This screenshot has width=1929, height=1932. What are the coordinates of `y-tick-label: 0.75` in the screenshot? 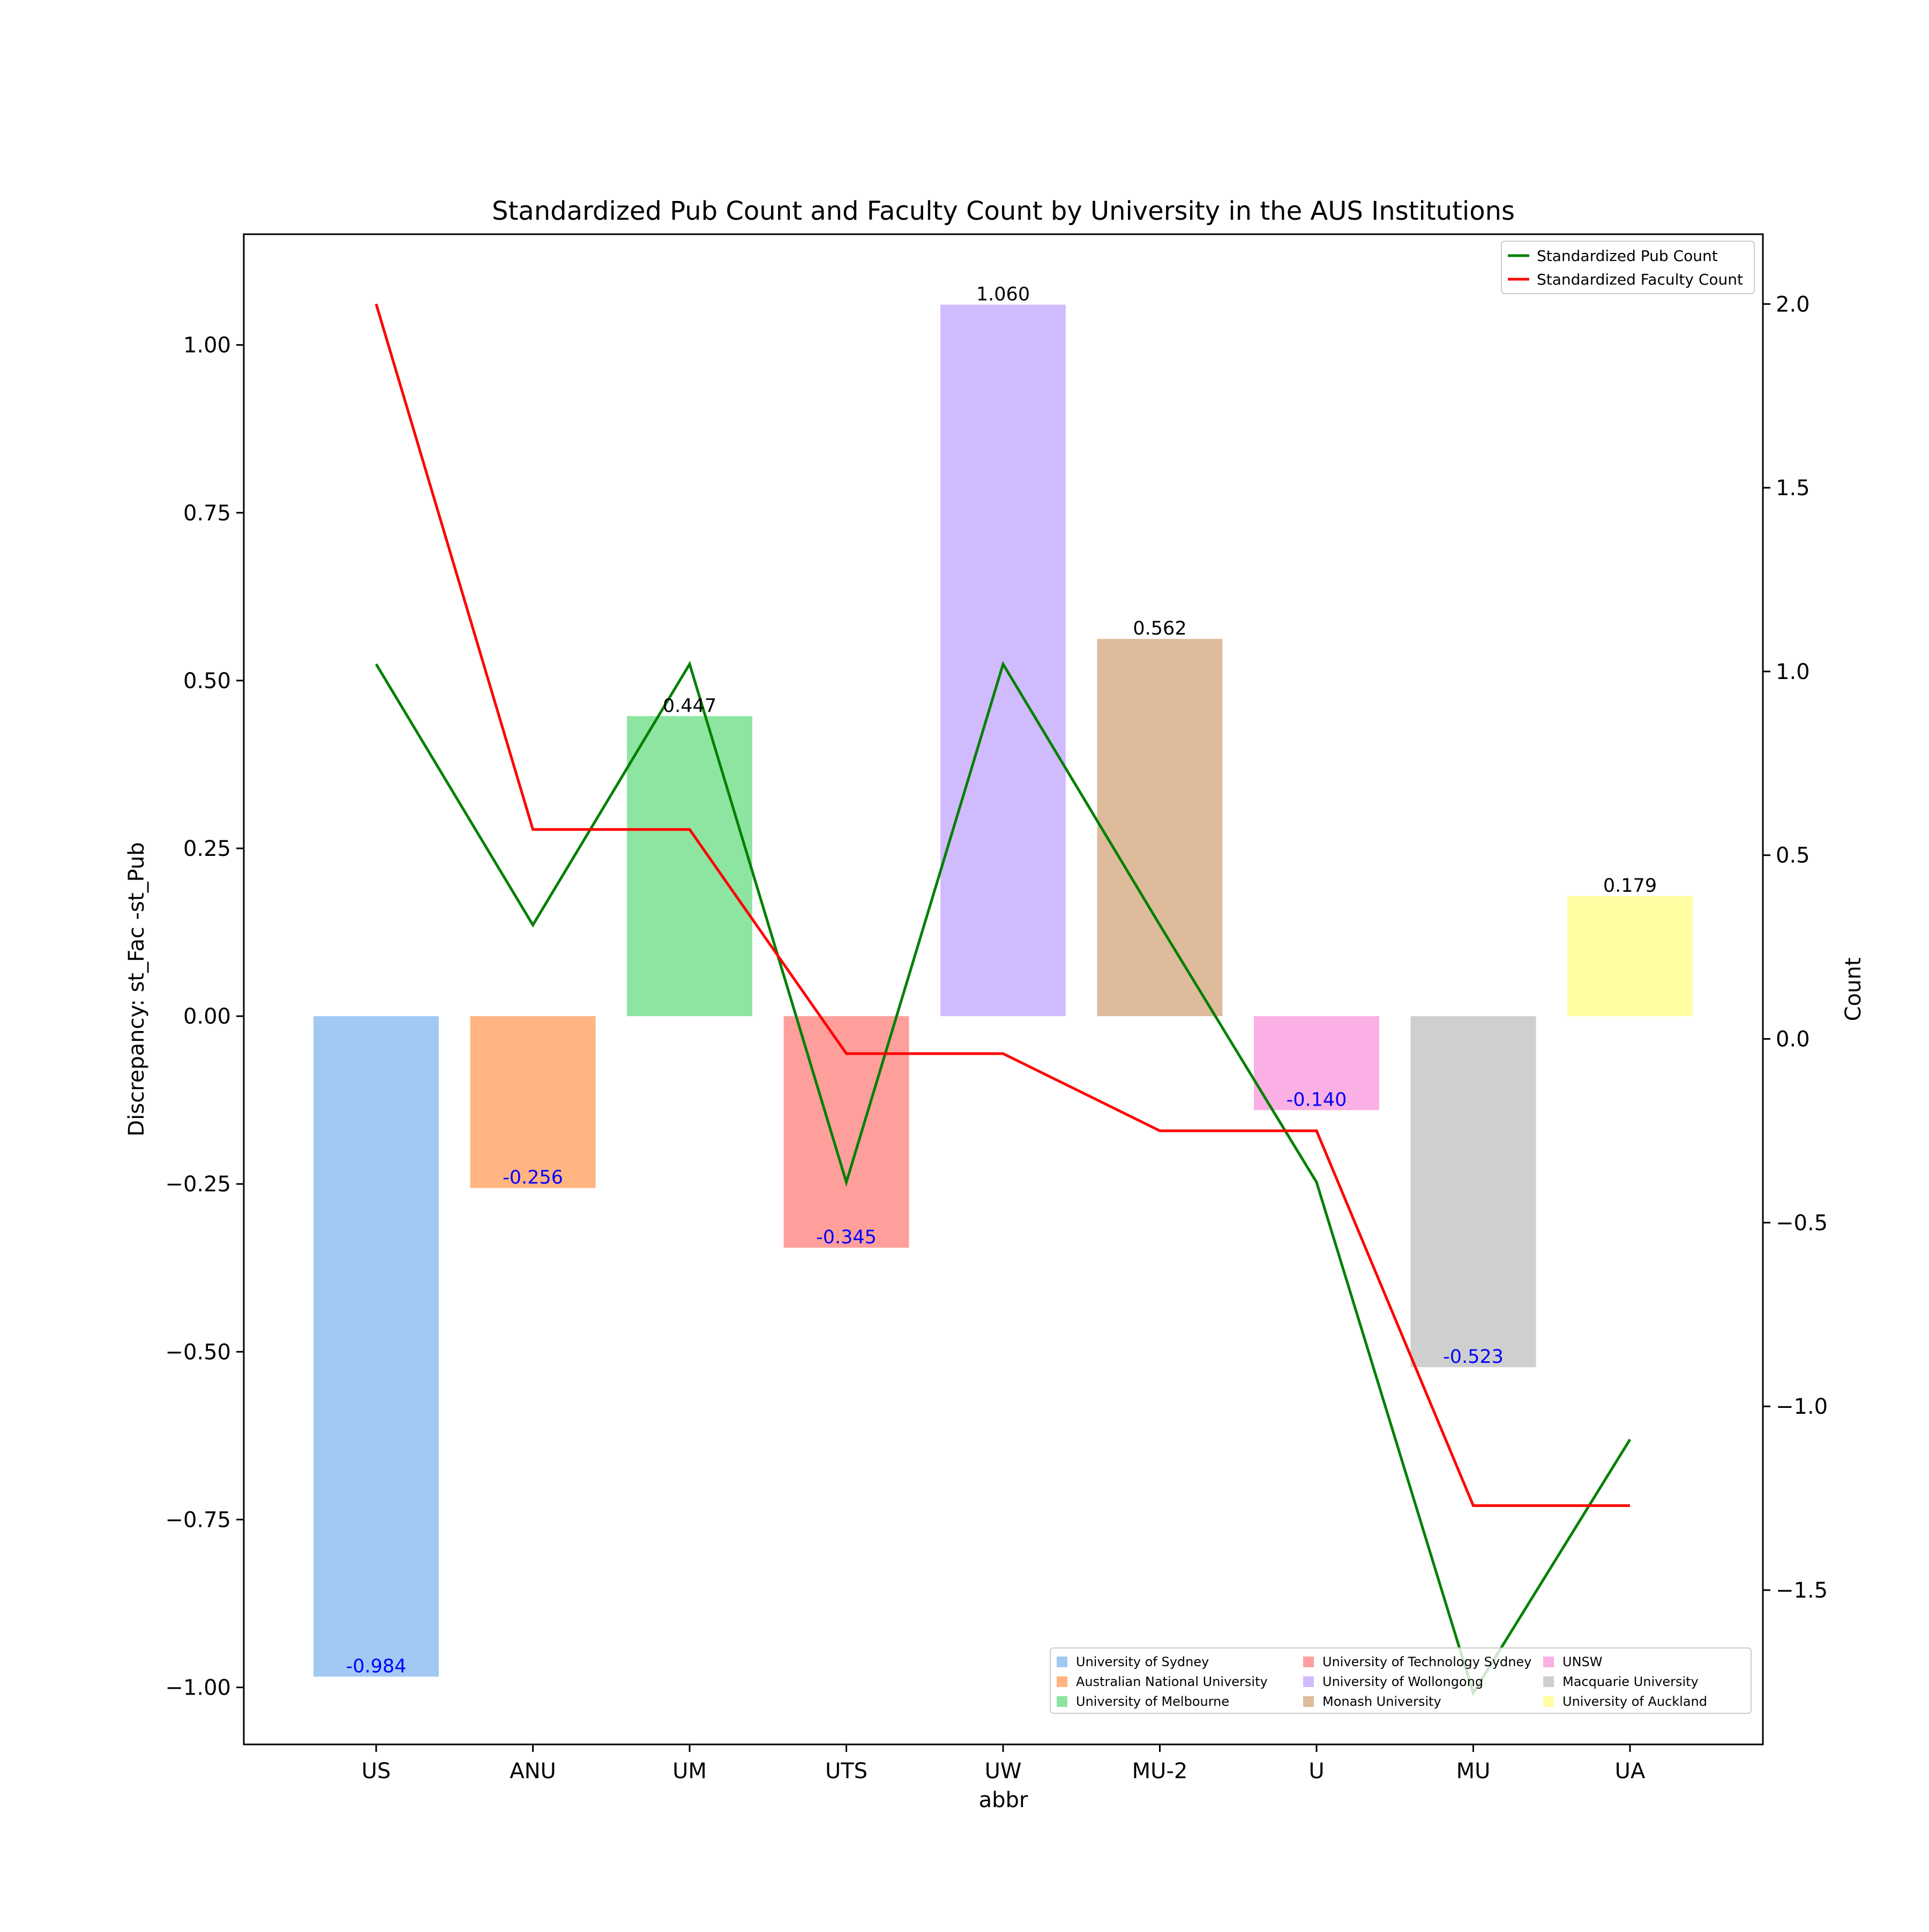 It's located at (207, 513).